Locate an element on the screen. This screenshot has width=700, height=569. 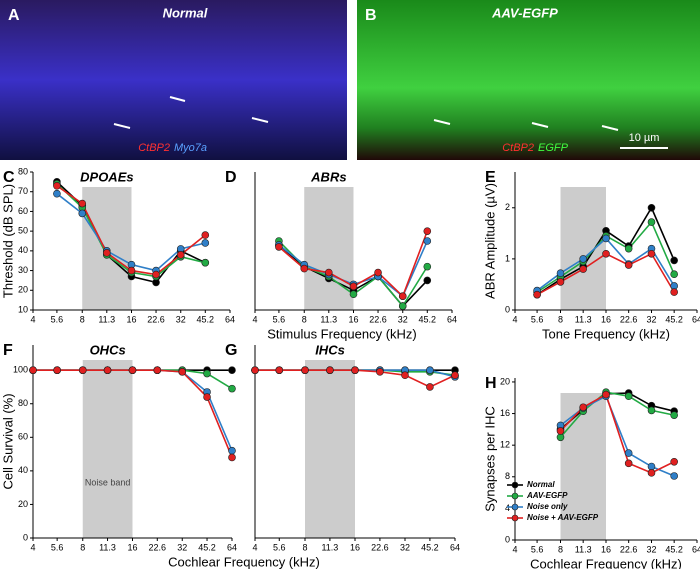
panel-letter: F is located at coordinates (8, 350).